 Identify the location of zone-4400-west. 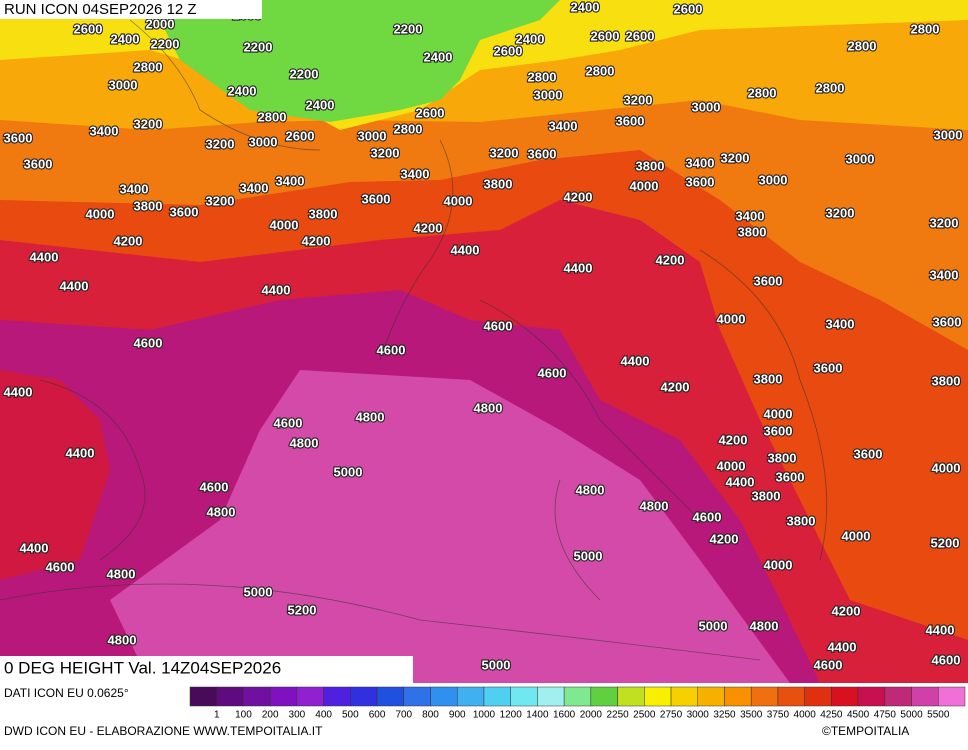
(55, 475).